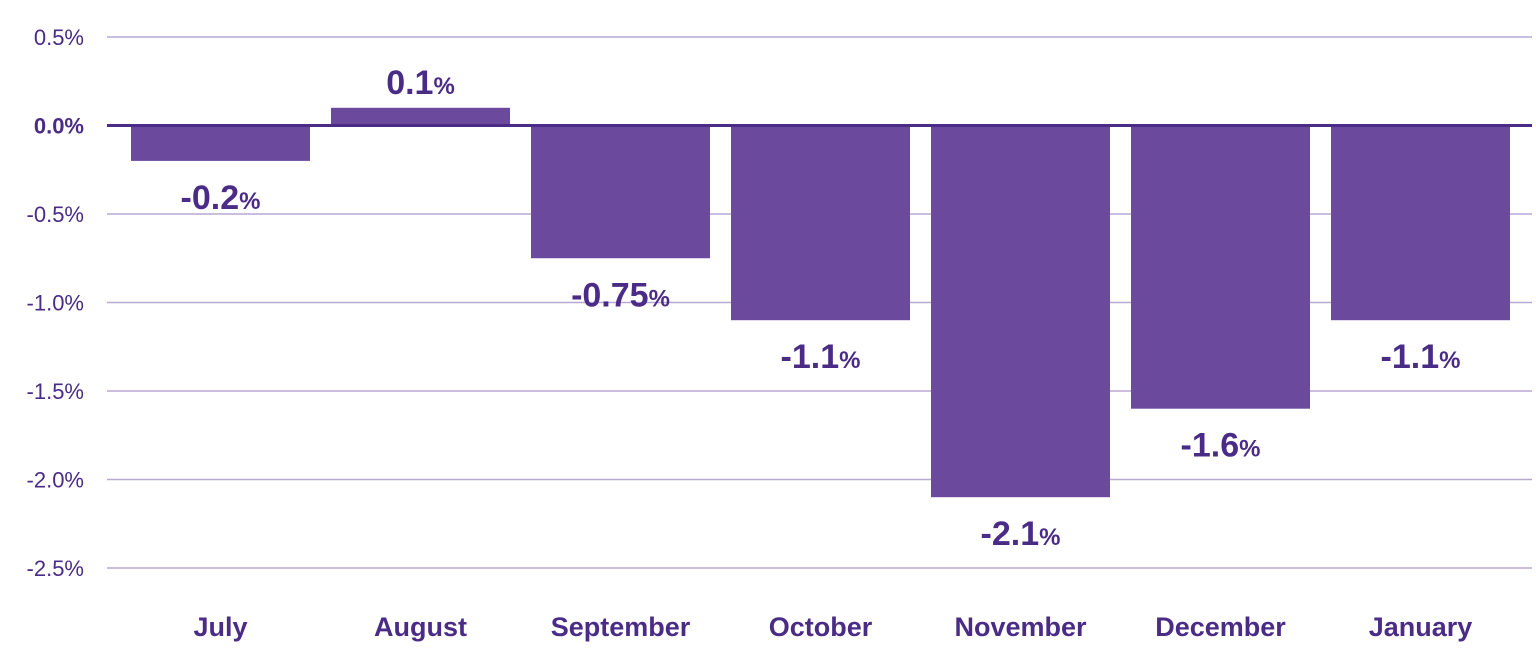 The height and width of the screenshot is (672, 1536). What do you see at coordinates (55, 214) in the screenshot?
I see `y-tick-label: -0.5%` at bounding box center [55, 214].